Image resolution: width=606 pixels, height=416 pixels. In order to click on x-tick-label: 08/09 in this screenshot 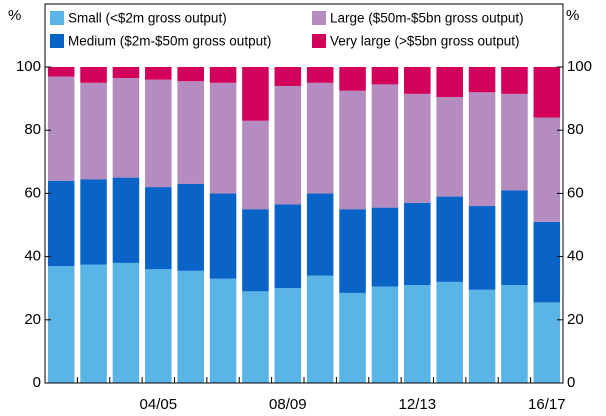, I will do `click(288, 404)`.